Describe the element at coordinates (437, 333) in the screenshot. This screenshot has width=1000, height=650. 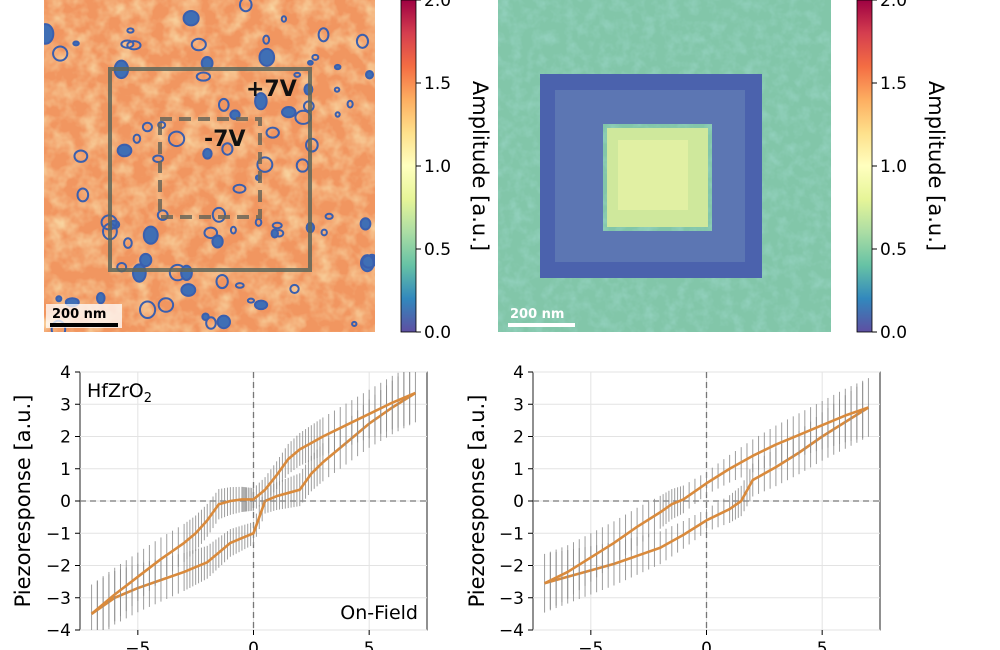
I see `colorbar-left-tick-label: 0.0` at that location.